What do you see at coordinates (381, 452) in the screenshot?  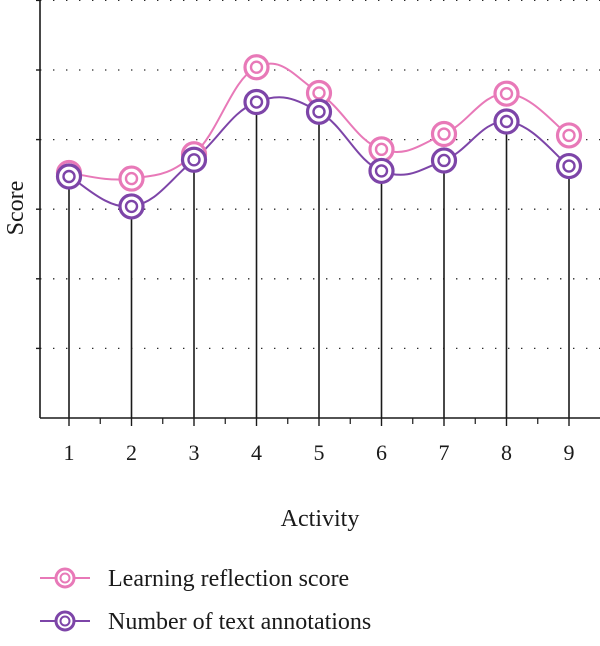 I see `x-tick-label: 6` at bounding box center [381, 452].